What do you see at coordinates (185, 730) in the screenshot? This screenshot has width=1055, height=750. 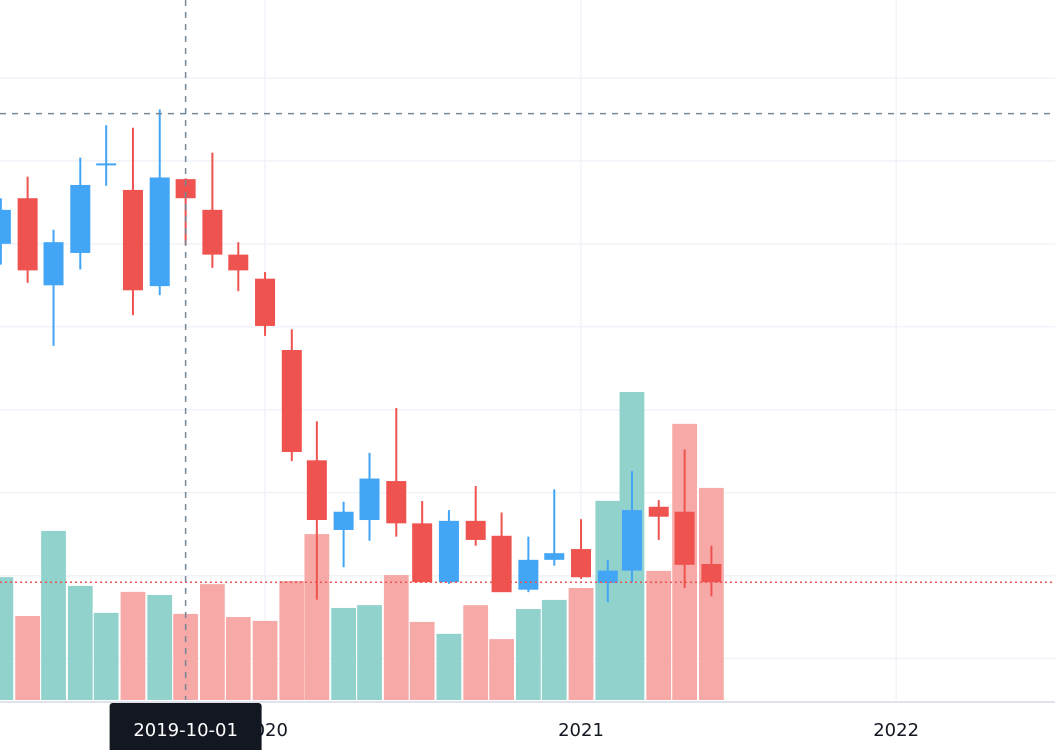 I see `crosshair-label: 2019-10-01` at bounding box center [185, 730].